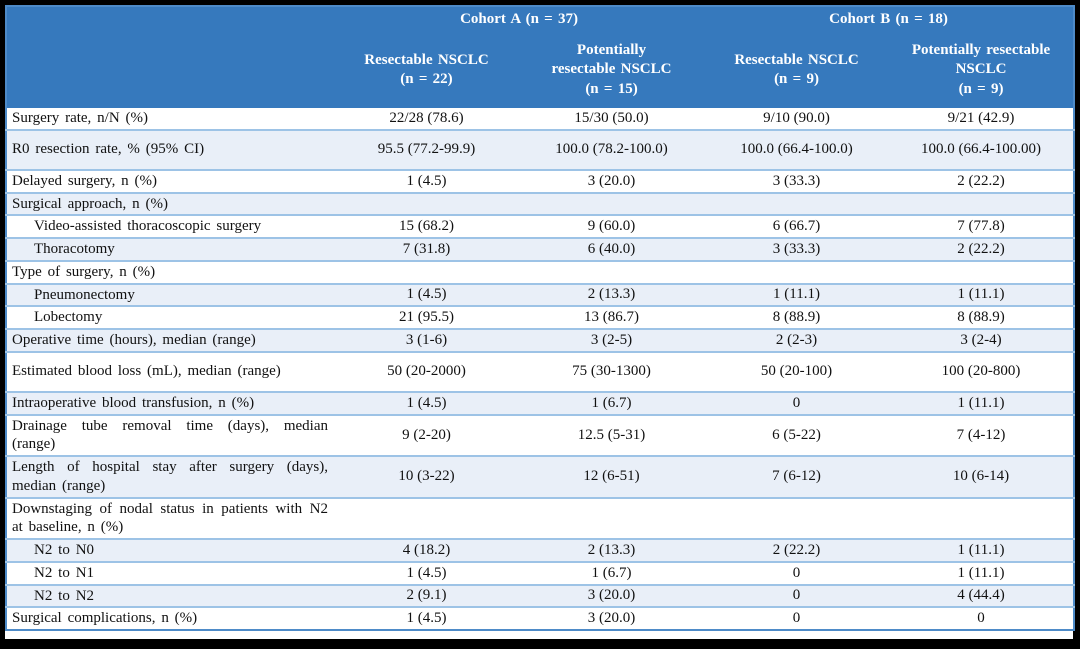  Describe the element at coordinates (426, 119) in the screenshot. I see `cell-value: 22/28 (78.6)` at that location.